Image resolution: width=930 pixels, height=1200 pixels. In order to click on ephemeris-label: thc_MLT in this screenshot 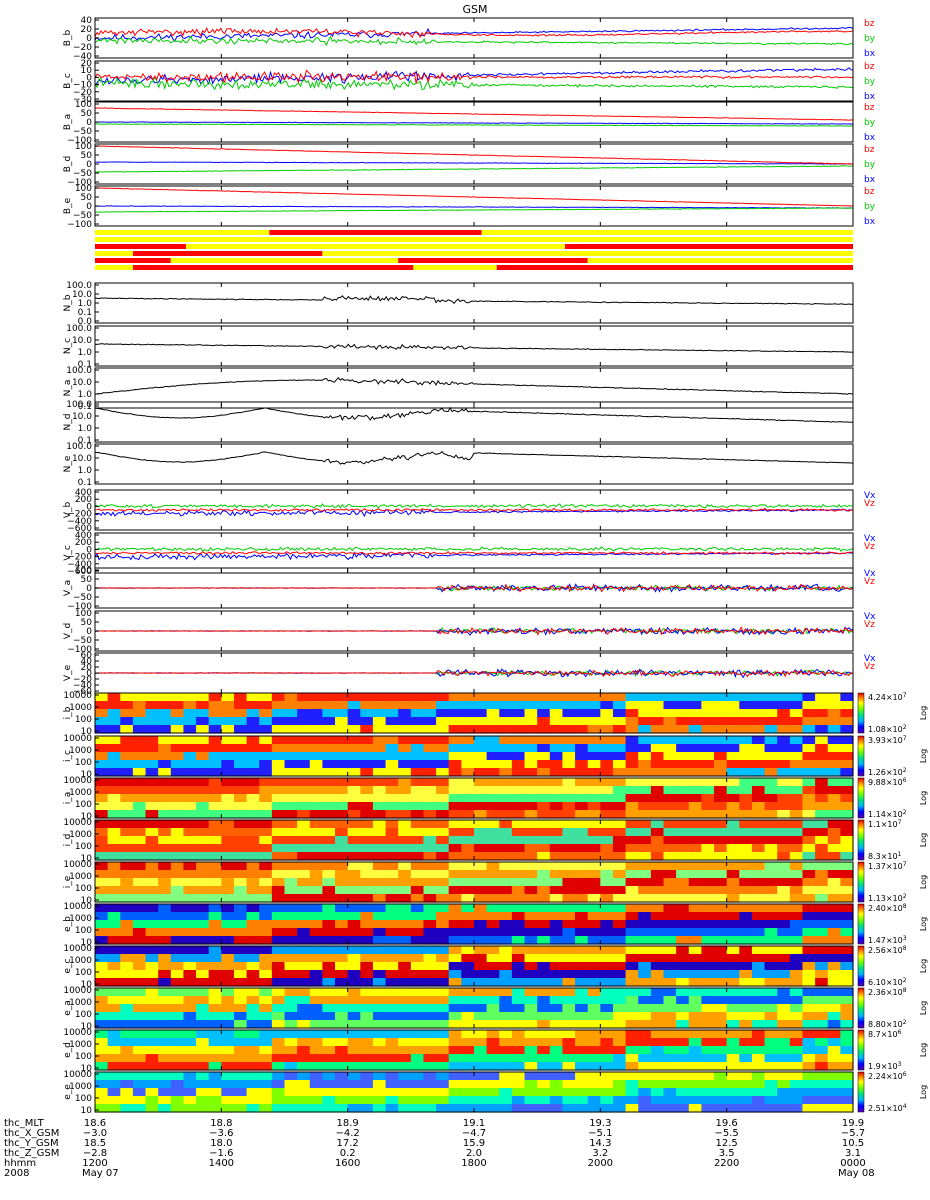, I will do `click(24, 1123)`.